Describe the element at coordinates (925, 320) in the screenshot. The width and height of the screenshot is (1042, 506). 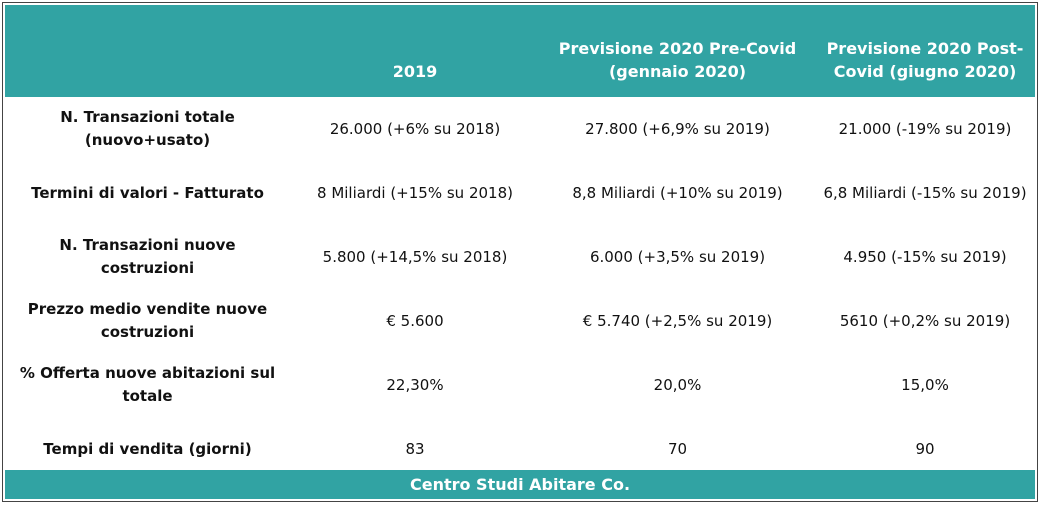
I see `cell: 5610 (+0,2% su 2019)` at that location.